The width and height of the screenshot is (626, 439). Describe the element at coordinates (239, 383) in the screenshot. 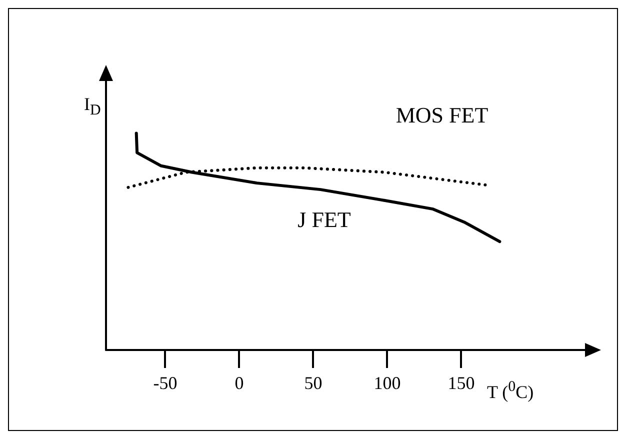

I see `x-tick-label: 0` at that location.